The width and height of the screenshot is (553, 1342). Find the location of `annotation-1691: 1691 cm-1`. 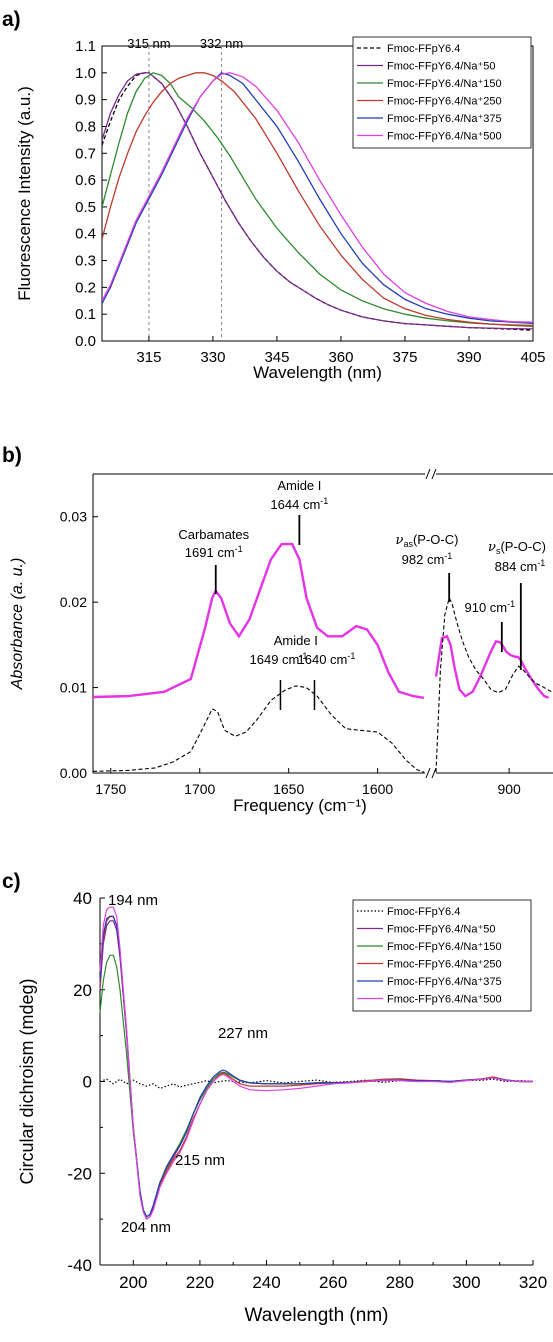

annotation-1691: 1691 cm-1 is located at coordinates (214, 552).